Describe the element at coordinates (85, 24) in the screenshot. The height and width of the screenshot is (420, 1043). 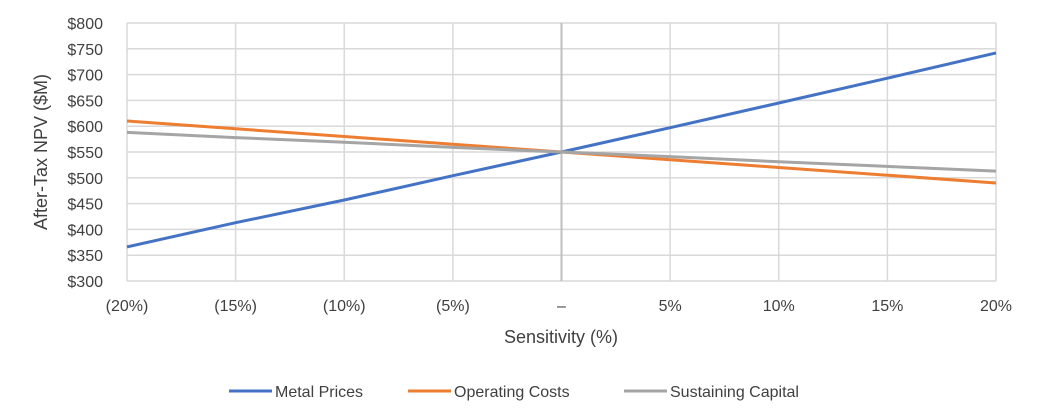
I see `y-tick-label: $800` at that location.